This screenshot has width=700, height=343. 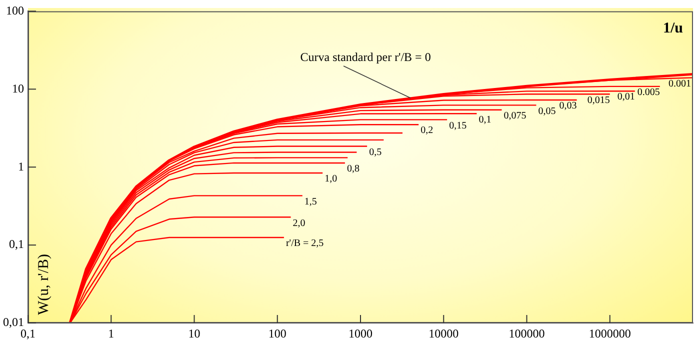 I want to click on series-label: 0,01, so click(x=626, y=97).